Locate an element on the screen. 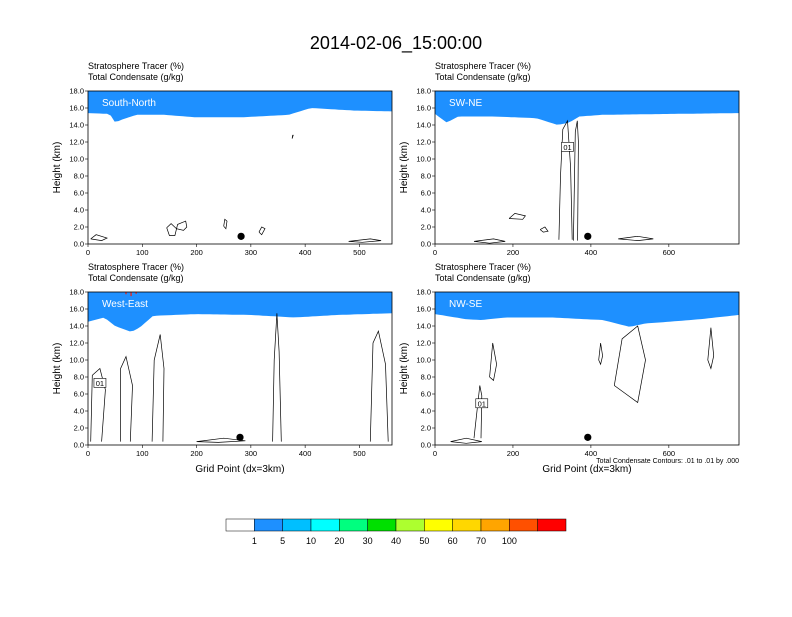 The height and width of the screenshot is (617, 792). x-tick-label: 600 is located at coordinates (669, 252).